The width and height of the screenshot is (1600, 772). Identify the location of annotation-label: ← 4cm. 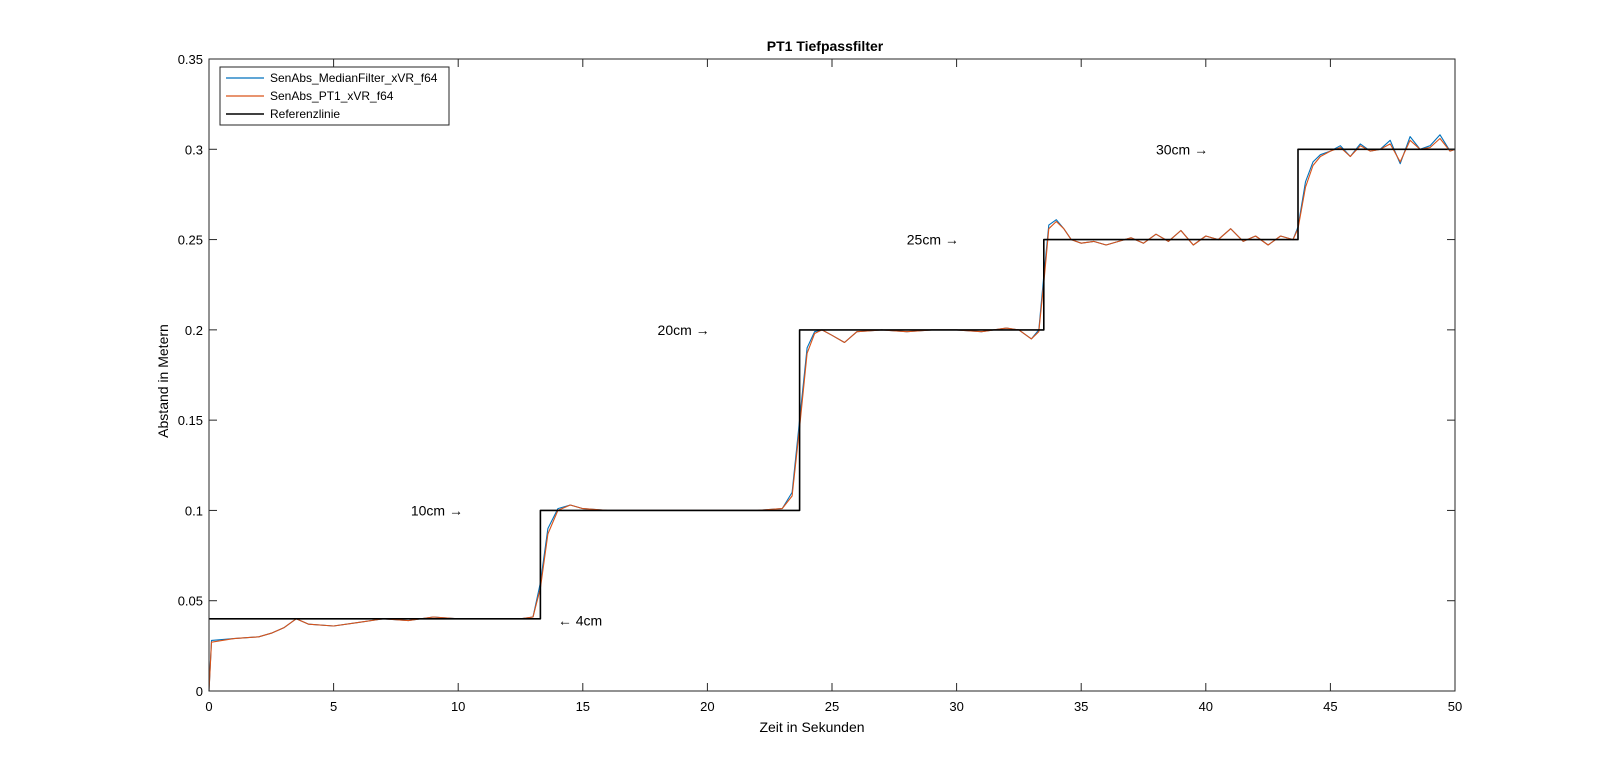
(580, 621).